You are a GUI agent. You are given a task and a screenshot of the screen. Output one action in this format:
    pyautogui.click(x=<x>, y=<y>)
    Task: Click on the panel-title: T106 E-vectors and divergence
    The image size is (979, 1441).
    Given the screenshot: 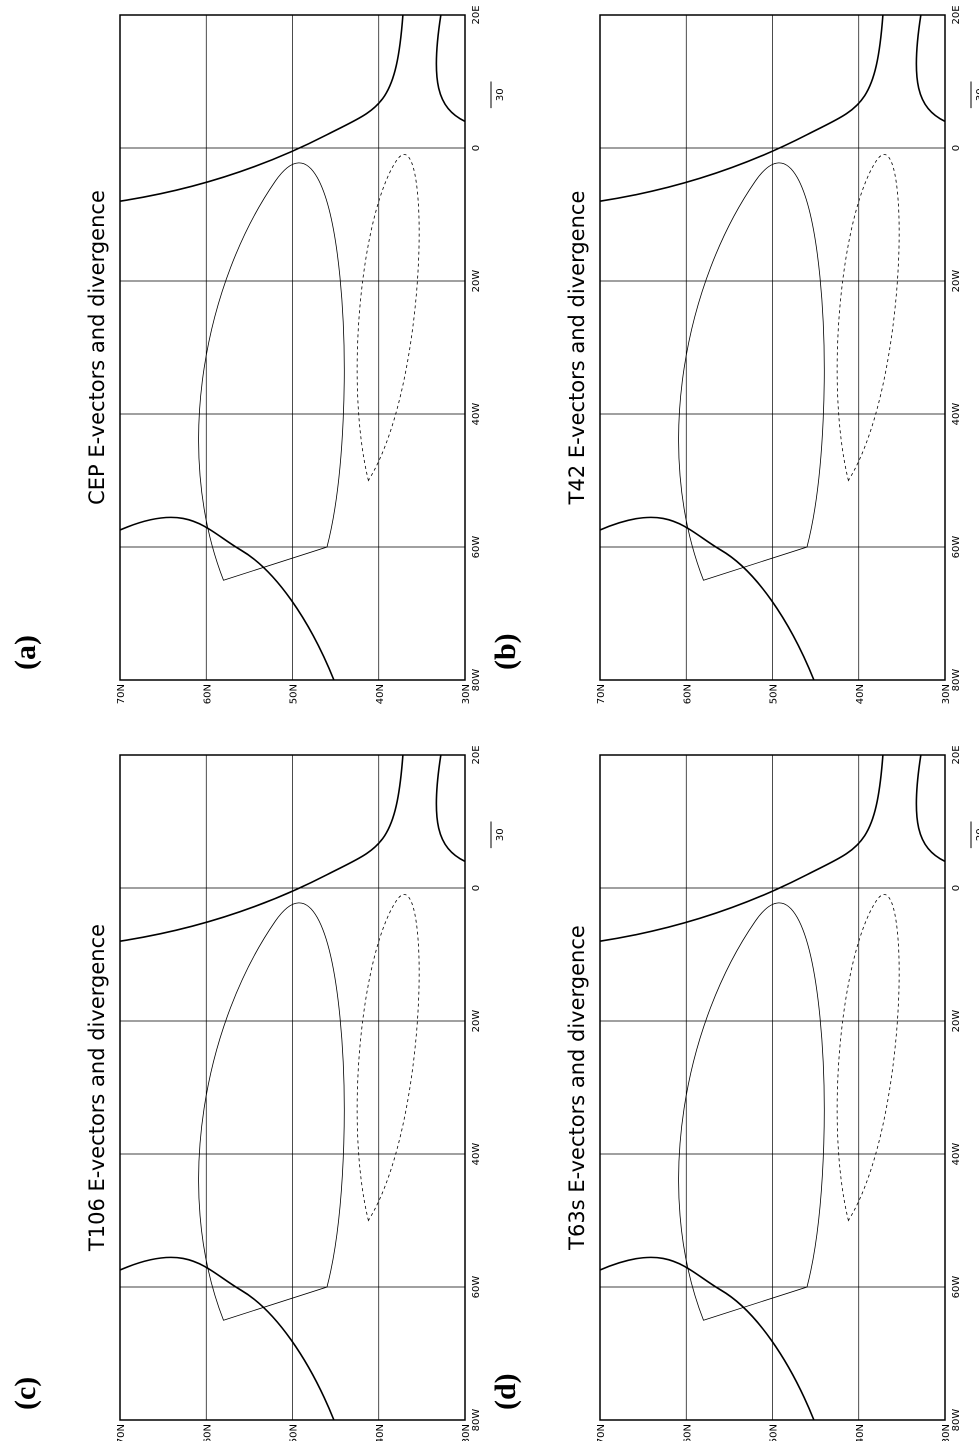 What is the action you would take?
    pyautogui.click(x=97, y=1088)
    